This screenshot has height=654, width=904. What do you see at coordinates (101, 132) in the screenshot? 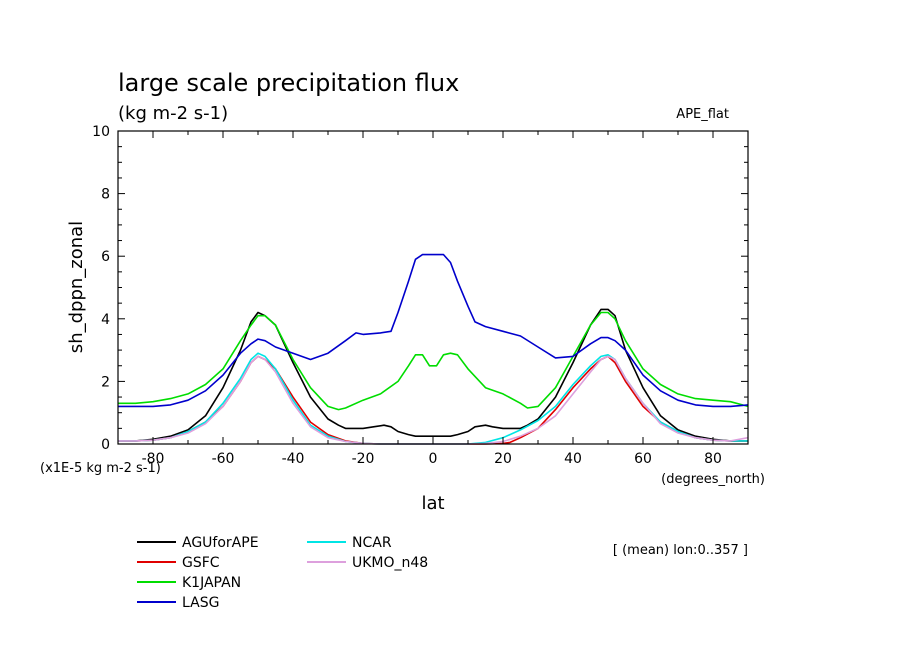
I see `y-tick-label: 10` at bounding box center [101, 132].